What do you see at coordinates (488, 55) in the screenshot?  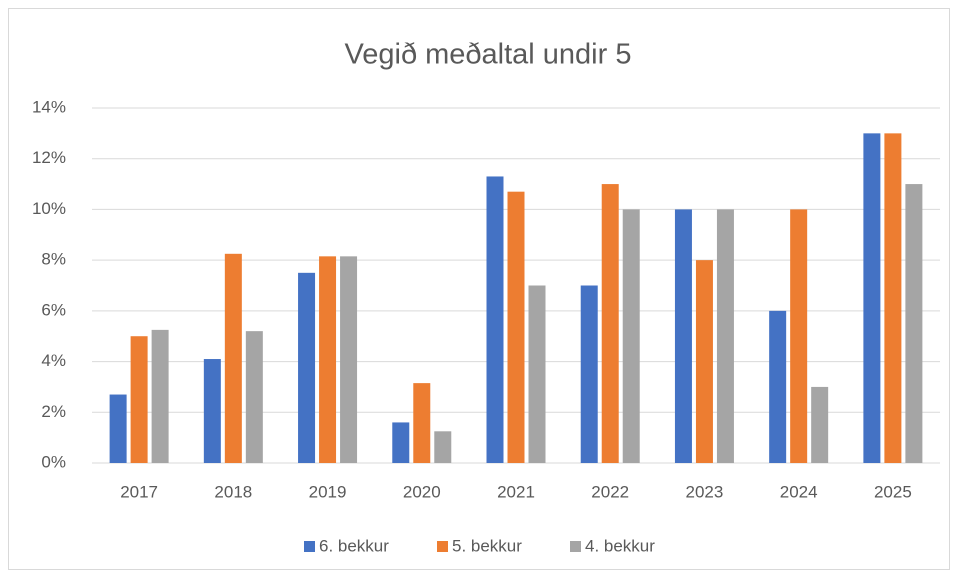 I see `chart-title: Vegið meðaltal undir 5` at bounding box center [488, 55].